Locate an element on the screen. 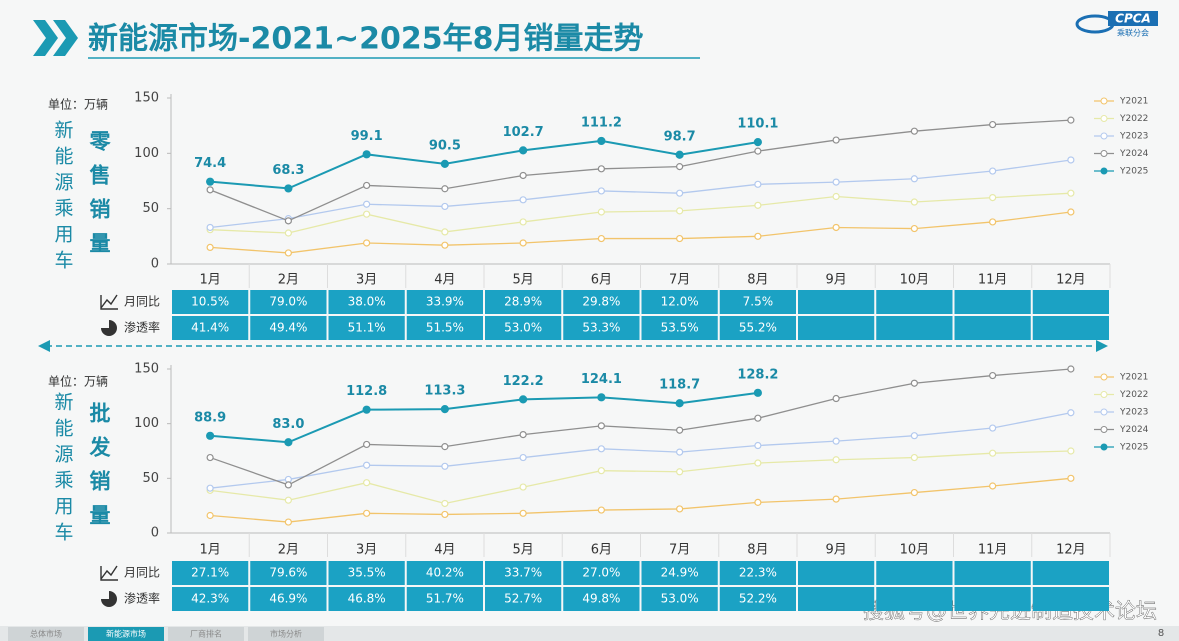  legend-label: Y2023 is located at coordinates (1133, 137).